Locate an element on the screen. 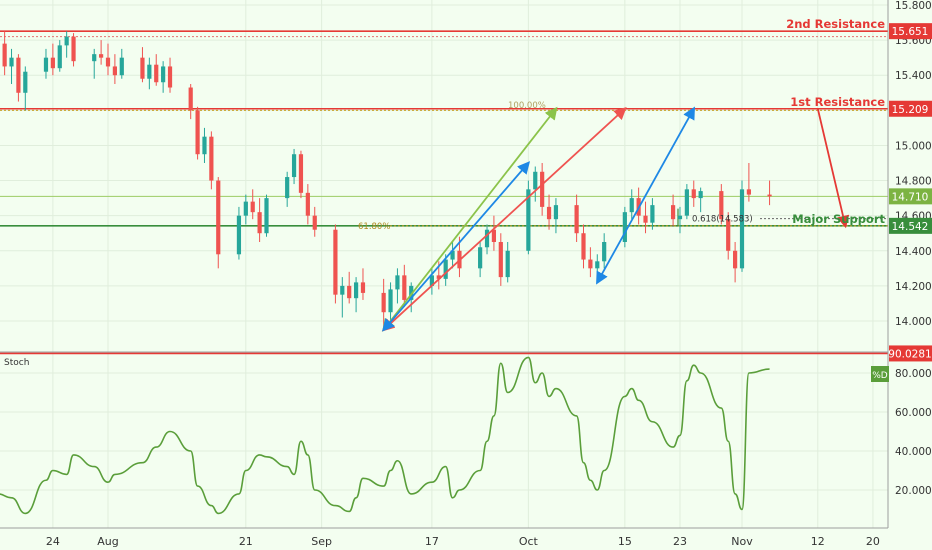 This screenshot has height=550, width=932. time-tick-label: 20 is located at coordinates (873, 541).